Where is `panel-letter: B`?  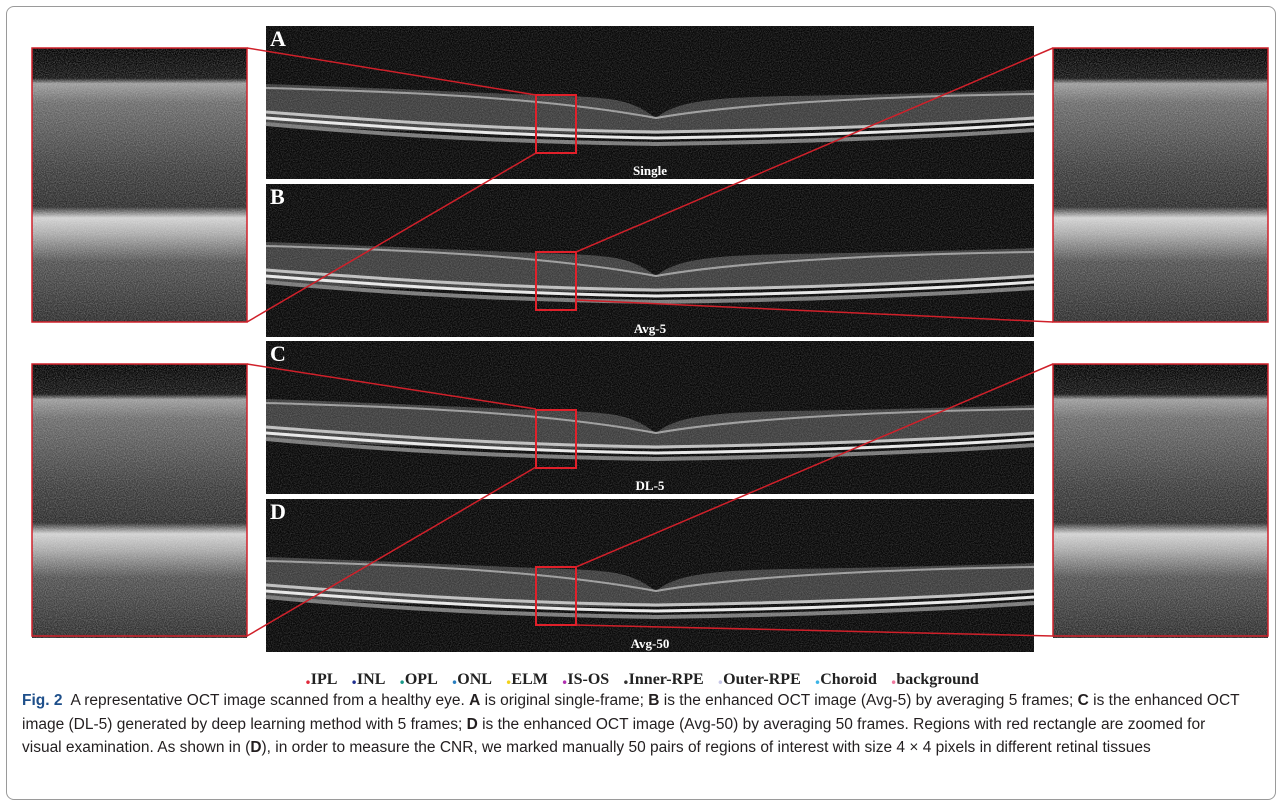
panel-letter: B is located at coordinates (277, 196).